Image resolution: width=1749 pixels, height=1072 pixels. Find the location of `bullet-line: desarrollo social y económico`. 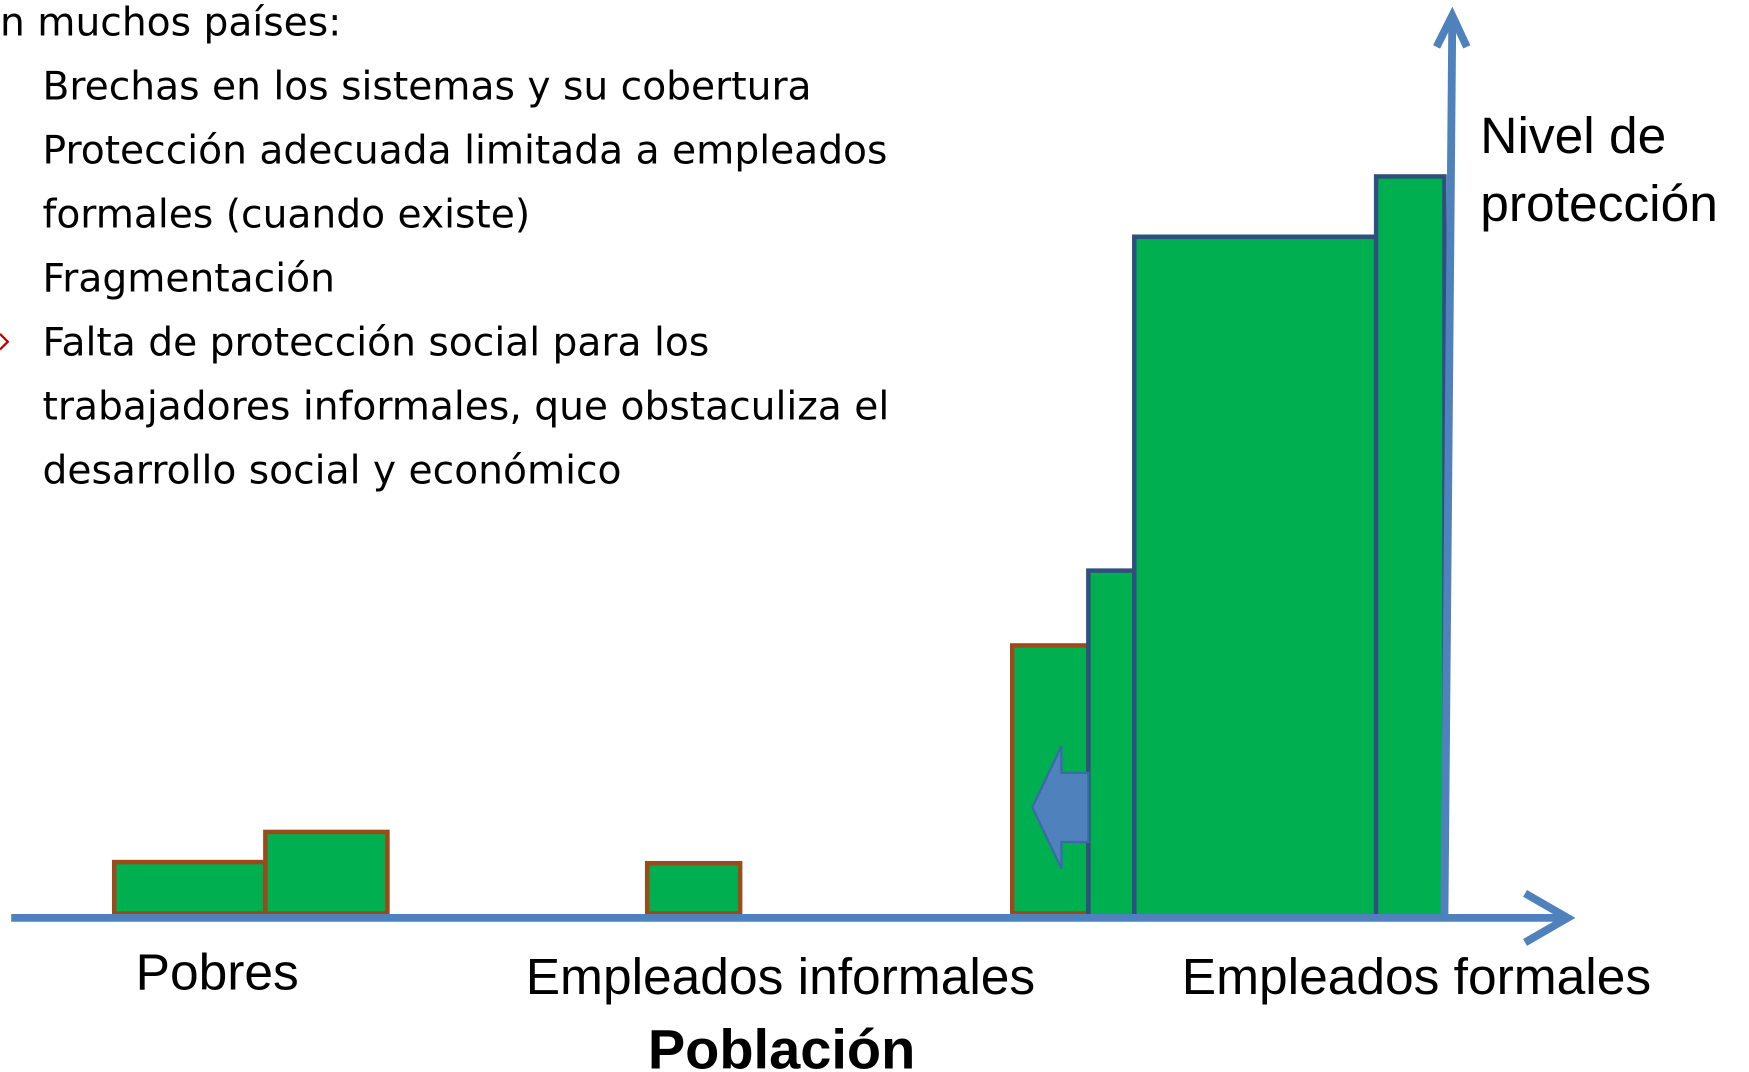

bullet-line: desarrollo social y económico is located at coordinates (332, 470).